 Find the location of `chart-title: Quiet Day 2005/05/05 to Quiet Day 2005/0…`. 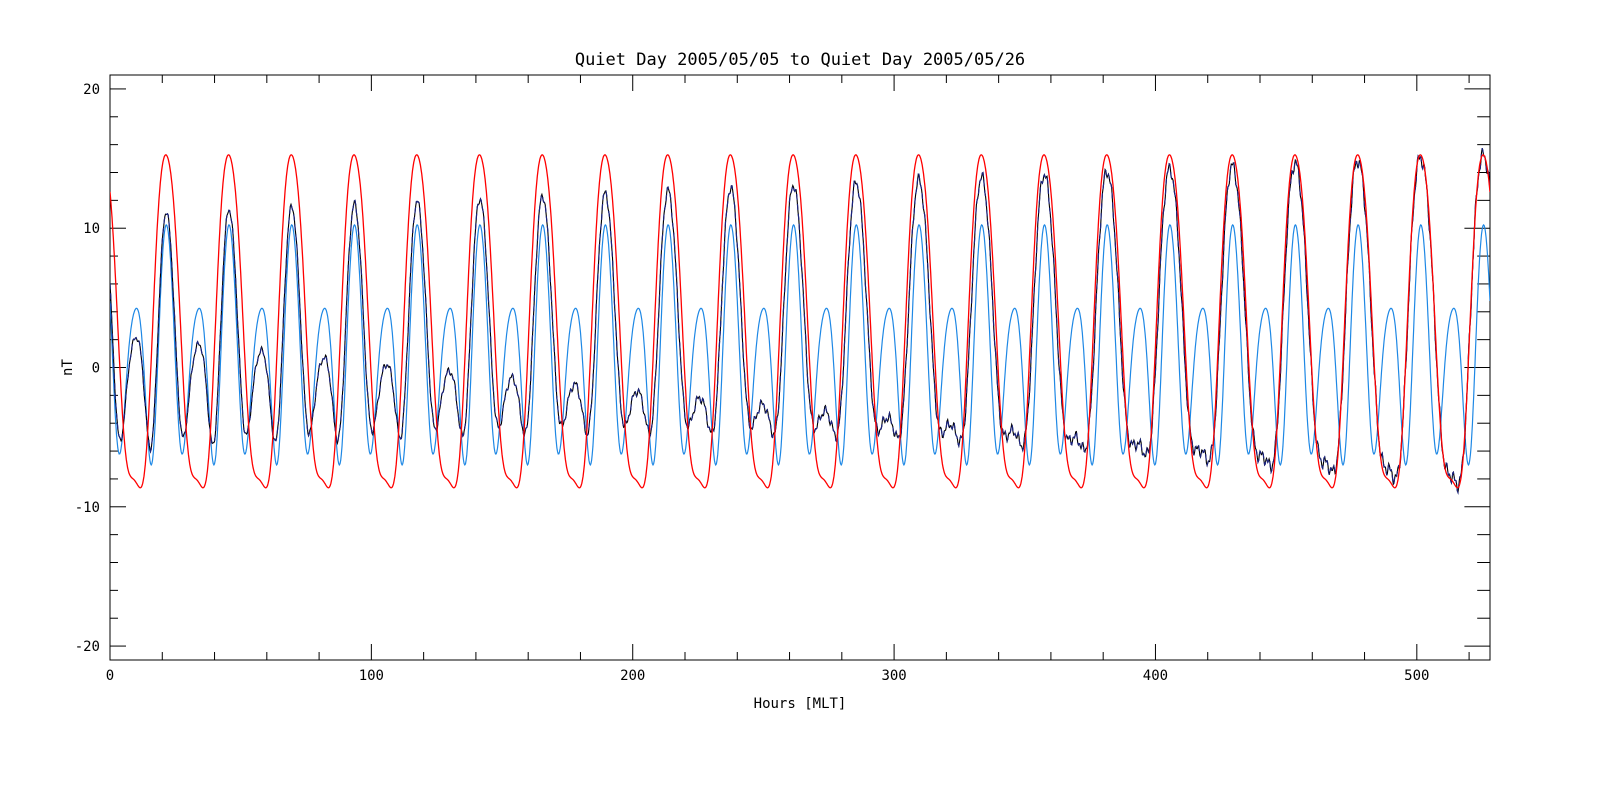

chart-title: Quiet Day 2005/05/05 to Quiet Day 2005/0… is located at coordinates (800, 60).